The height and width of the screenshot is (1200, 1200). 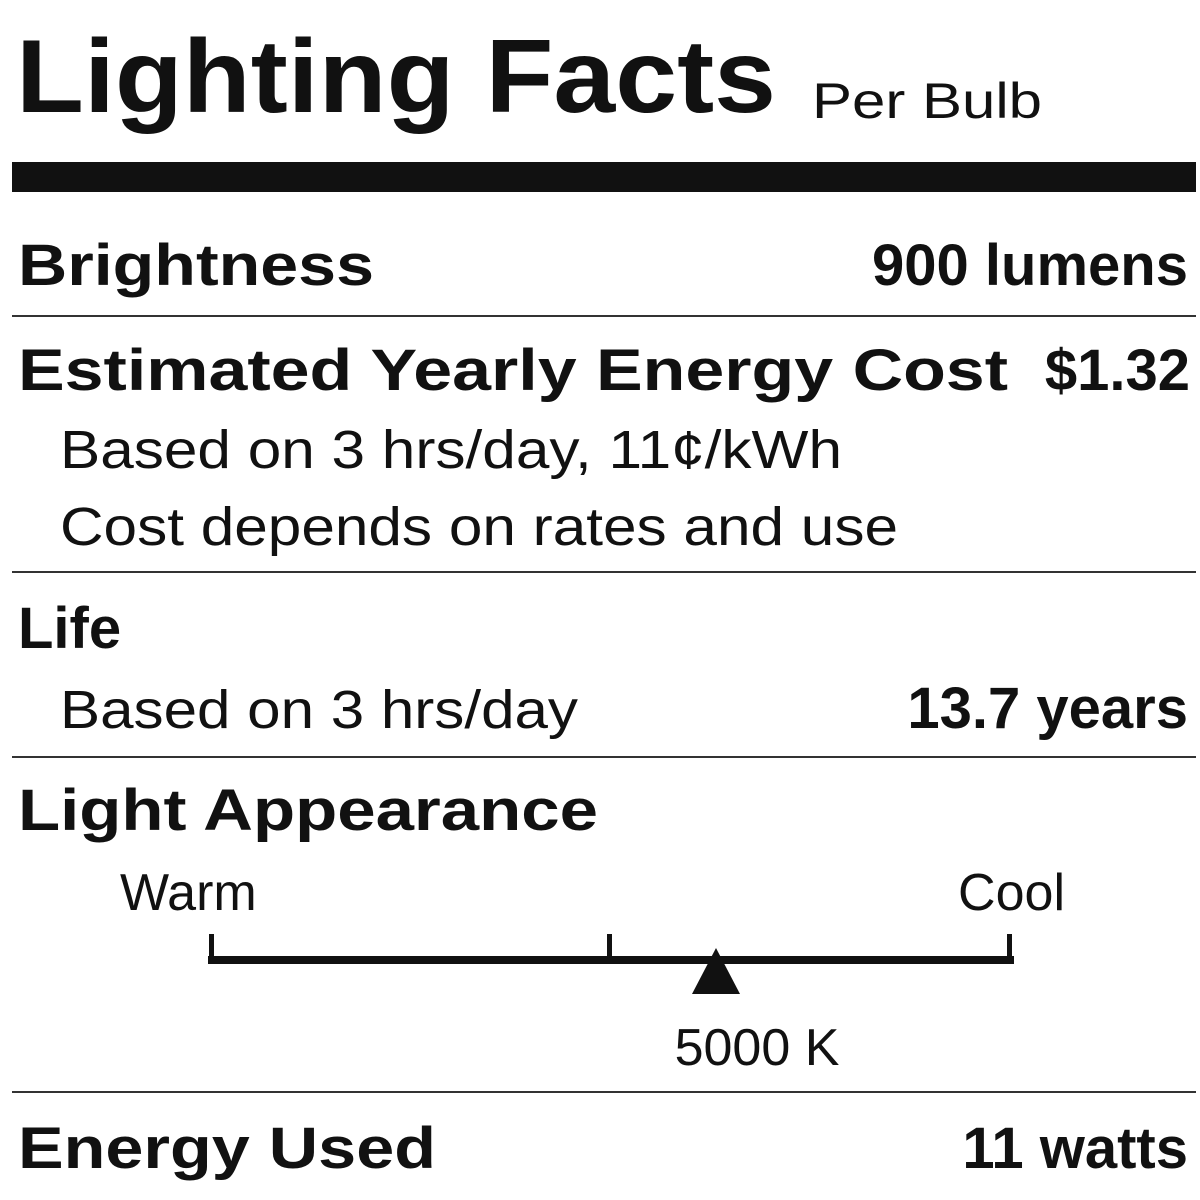 What do you see at coordinates (451, 450) in the screenshot?
I see `energy-cost-note: Based on 3 hrs/day, 11¢/kWh` at bounding box center [451, 450].